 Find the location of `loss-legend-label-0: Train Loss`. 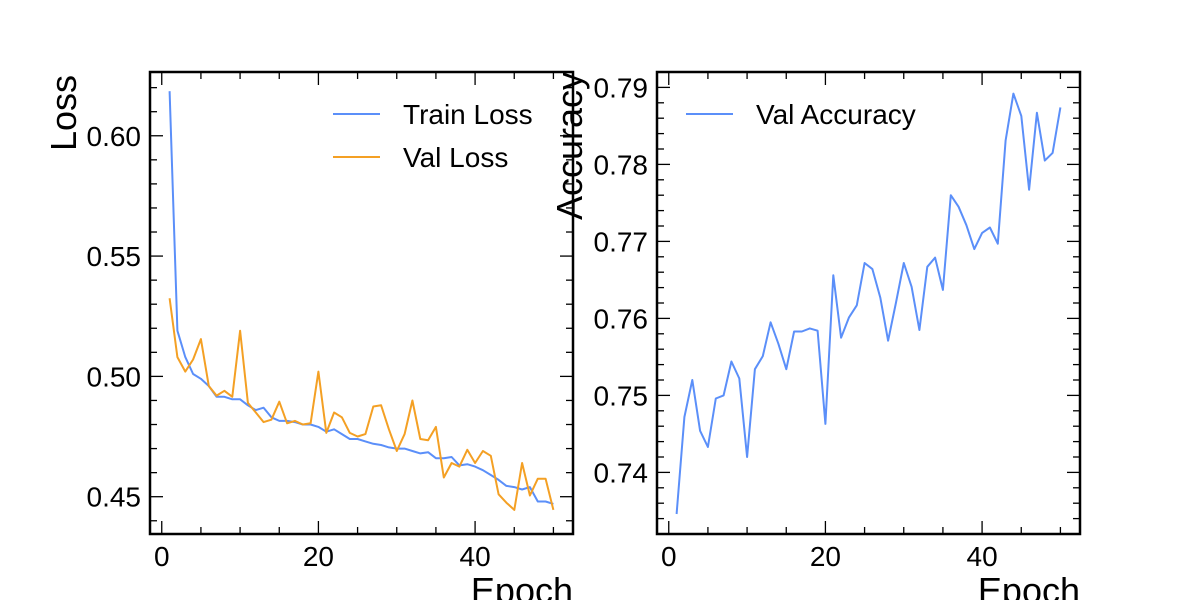

loss-legend-label-0: Train Loss is located at coordinates (468, 114).